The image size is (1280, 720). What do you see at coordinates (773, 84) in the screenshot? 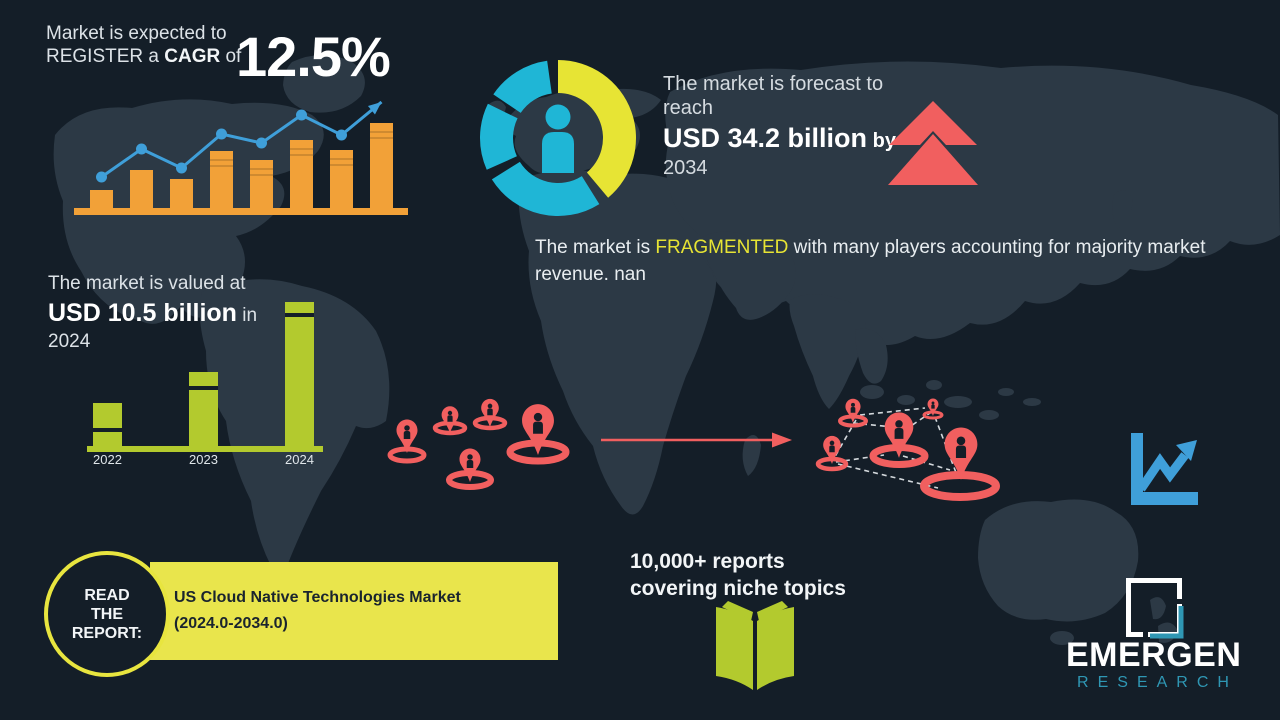
I see `forecast-line1: The market is forecast to` at bounding box center [773, 84].